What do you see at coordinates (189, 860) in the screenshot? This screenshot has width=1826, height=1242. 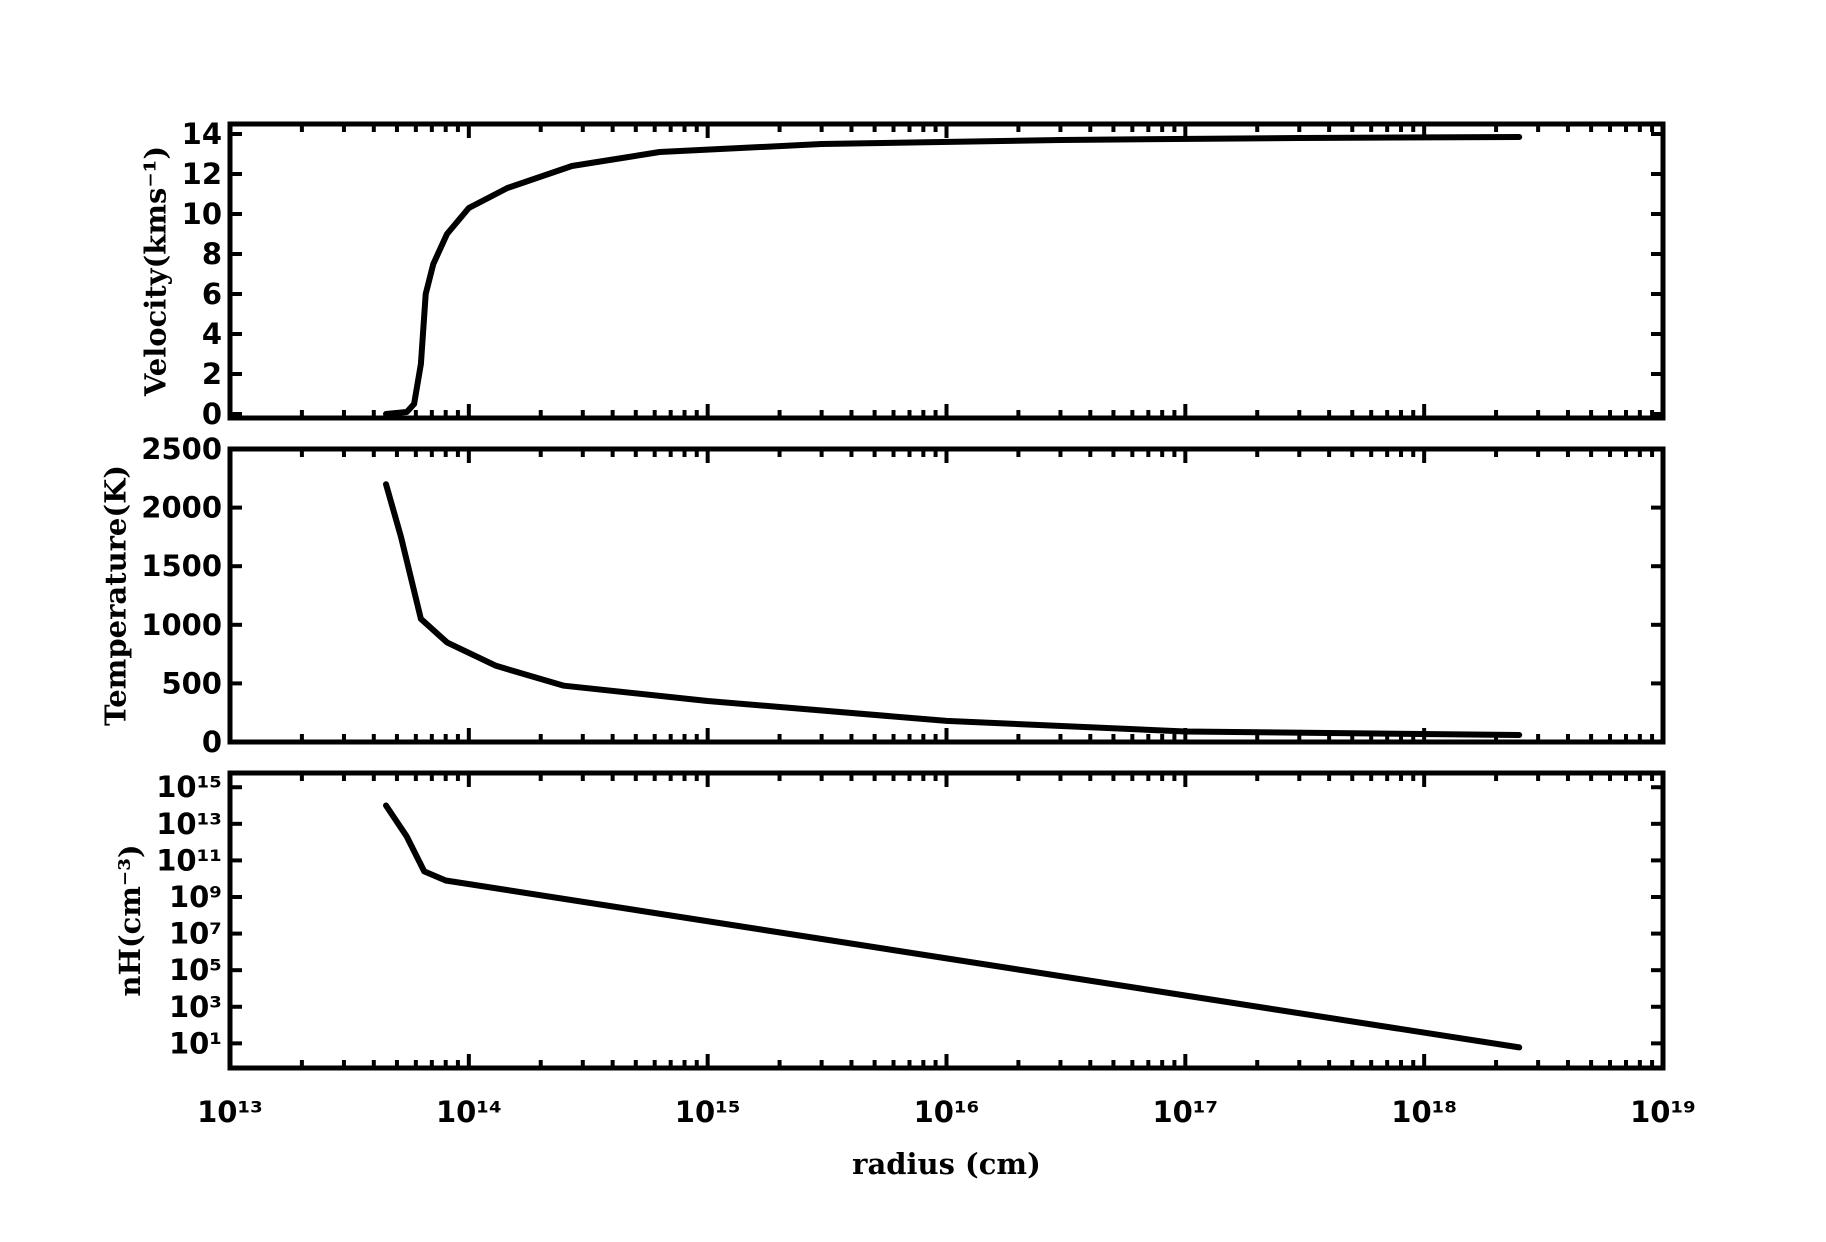 I see `y-tick-label: 10¹¹` at bounding box center [189, 860].